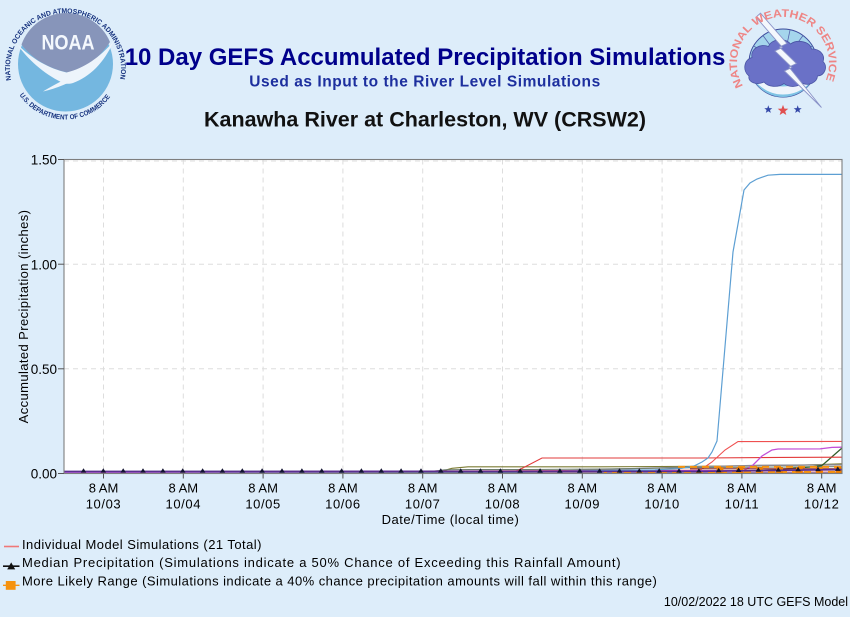  I want to click on svg-text: 10/08, so click(503, 504).